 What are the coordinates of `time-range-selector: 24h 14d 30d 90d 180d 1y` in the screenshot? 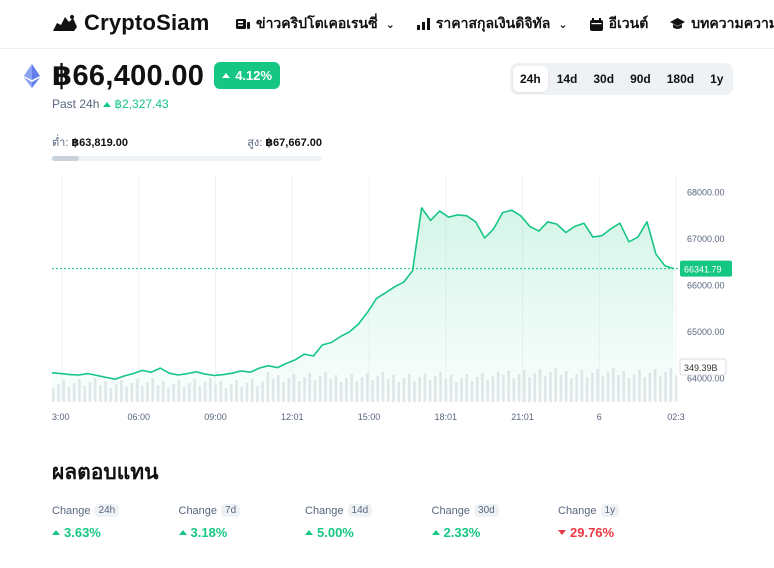 It's located at (622, 79).